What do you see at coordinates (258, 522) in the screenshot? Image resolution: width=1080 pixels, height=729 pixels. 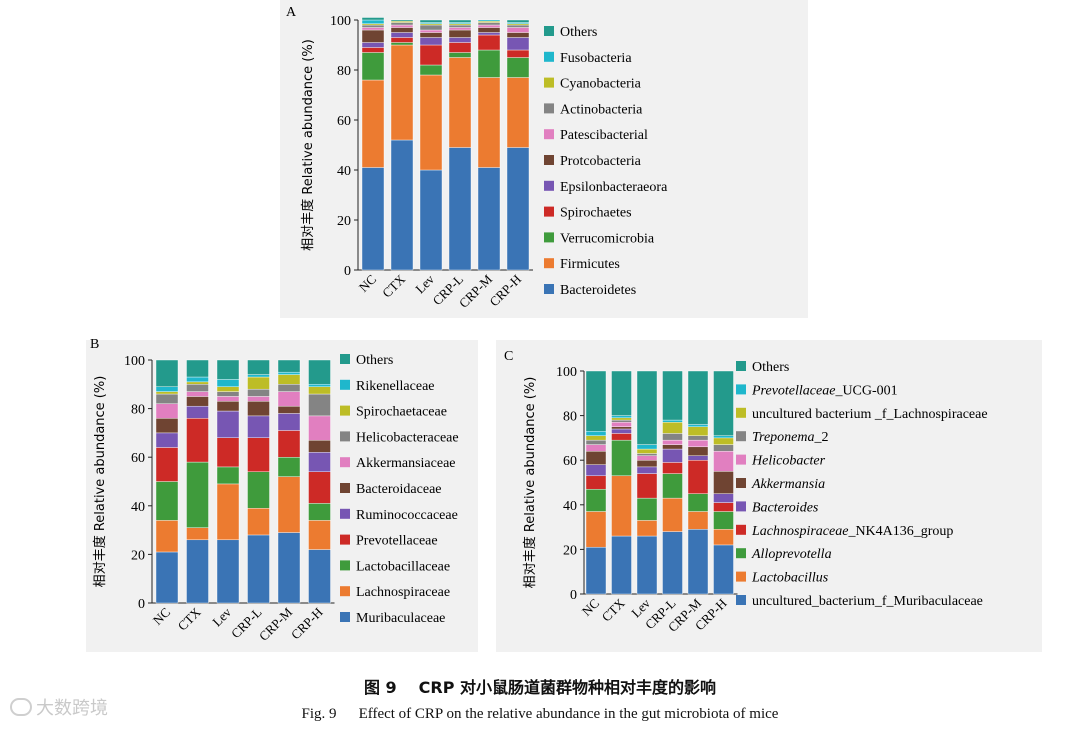 I see `bar-b-crp-l-lachnospiraceae` at bounding box center [258, 522].